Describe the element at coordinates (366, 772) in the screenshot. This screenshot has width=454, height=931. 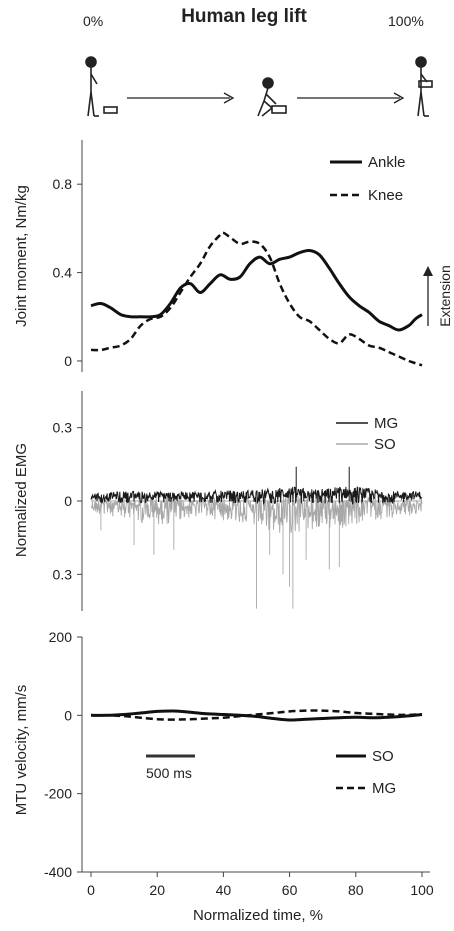
I see `legend-mtu: SO MG` at that location.